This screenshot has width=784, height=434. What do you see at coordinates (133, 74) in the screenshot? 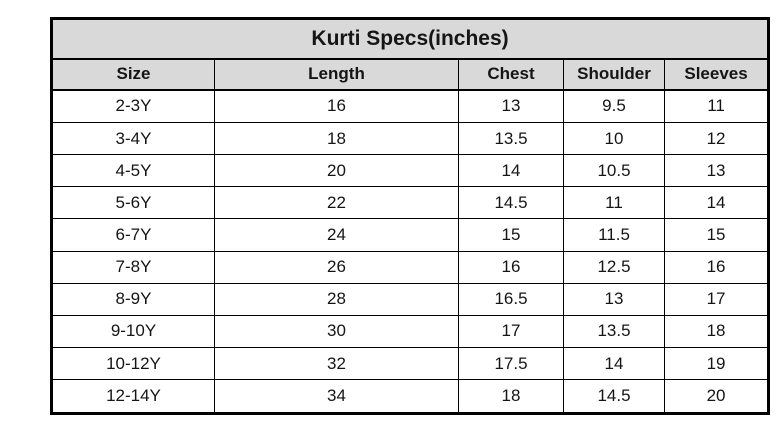
I see `column-header-size: Size` at bounding box center [133, 74].